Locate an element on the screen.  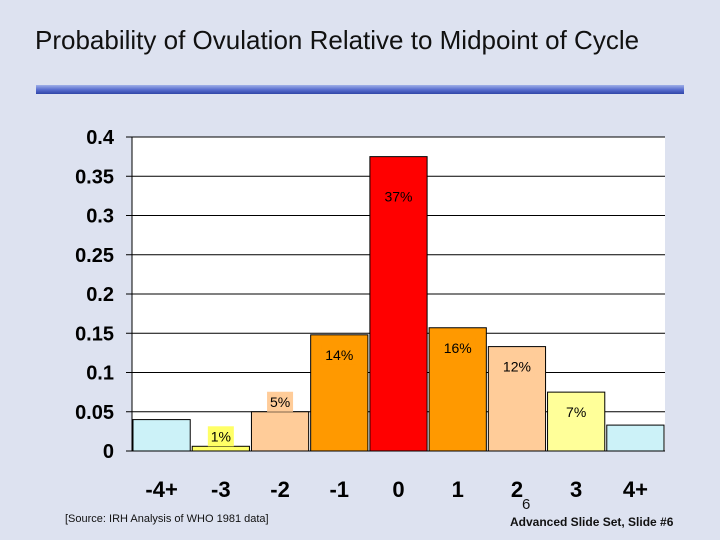
x-tick-label: -4+ is located at coordinates (161, 489).